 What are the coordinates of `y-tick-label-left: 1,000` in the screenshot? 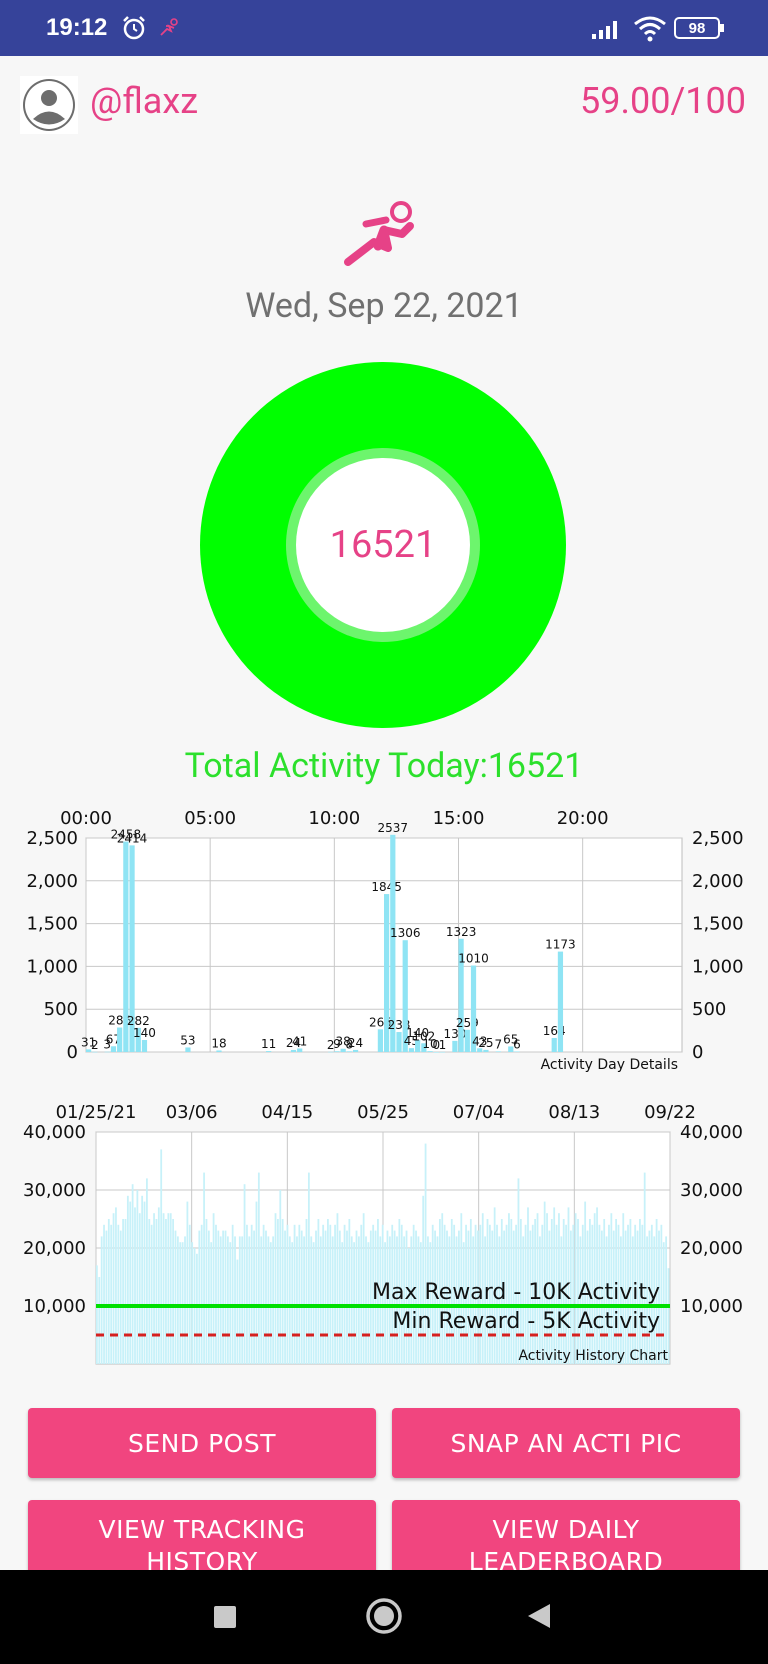 It's located at (52, 966).